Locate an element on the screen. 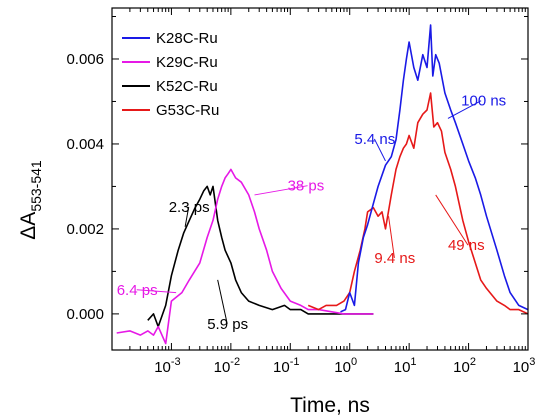  annotation-label: 9.4 ns is located at coordinates (394, 258).